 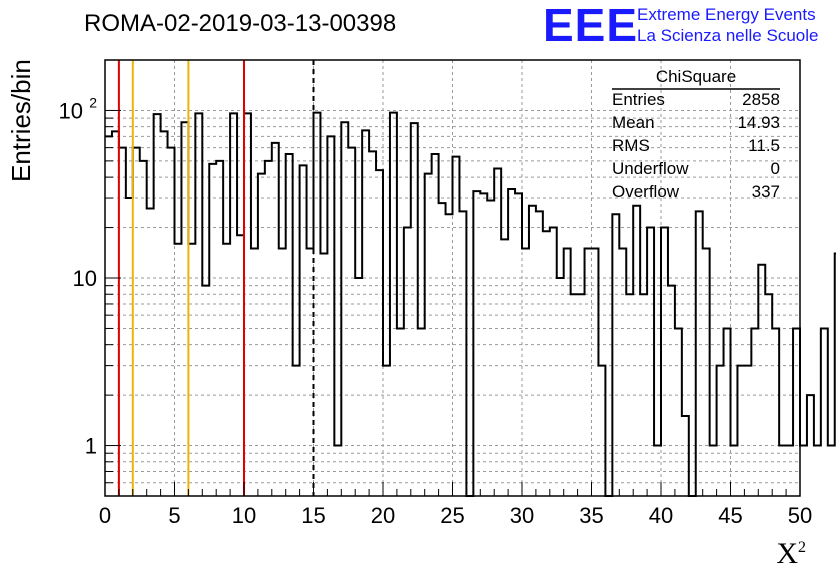 I want to click on stats-label: Underflow, so click(x=650, y=168).